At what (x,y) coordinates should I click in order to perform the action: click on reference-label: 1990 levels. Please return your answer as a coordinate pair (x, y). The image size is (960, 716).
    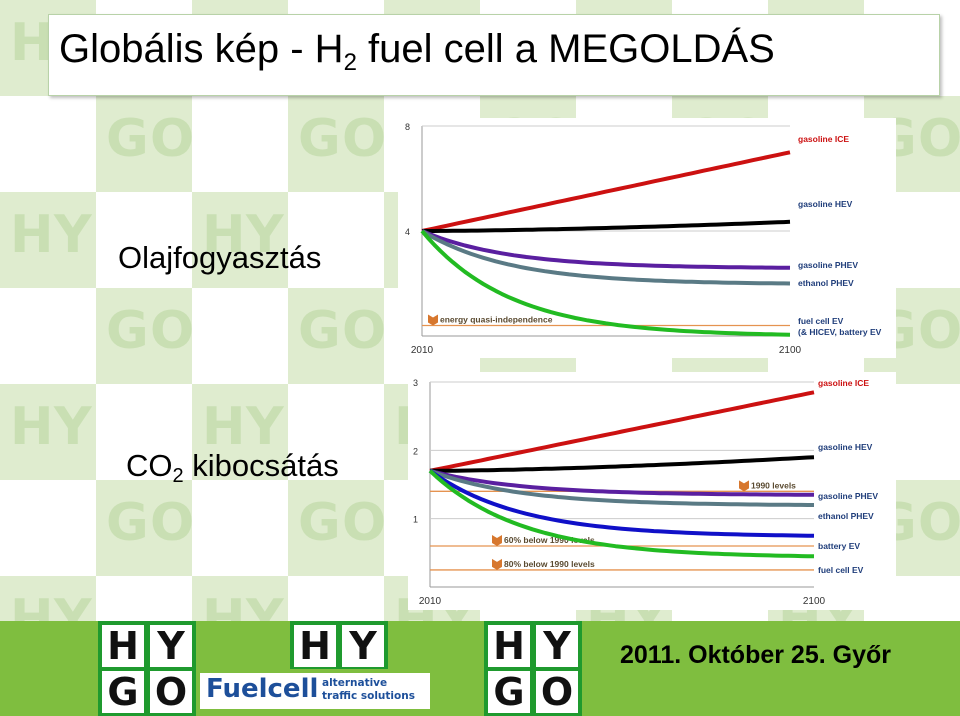
    Looking at the image, I should click on (773, 485).